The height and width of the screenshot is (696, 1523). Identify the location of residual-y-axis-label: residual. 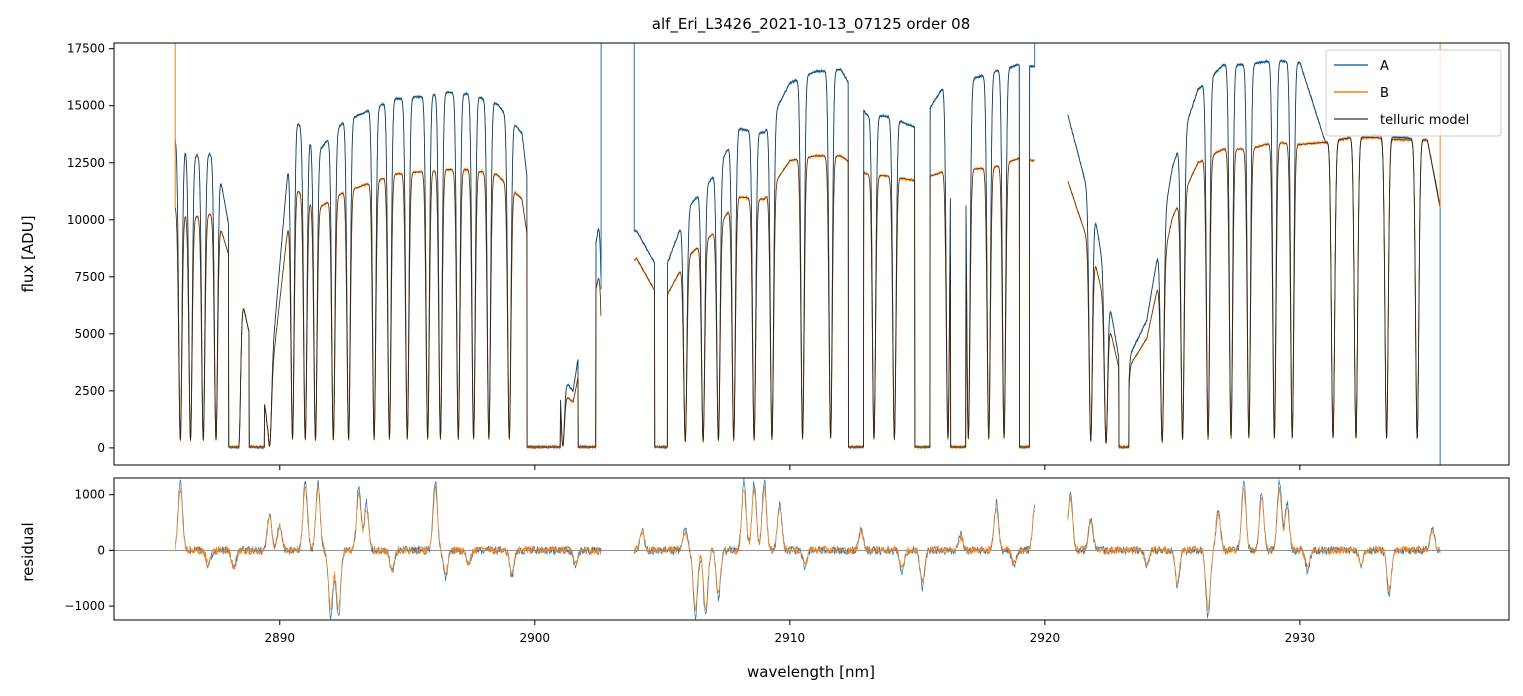
(28, 551).